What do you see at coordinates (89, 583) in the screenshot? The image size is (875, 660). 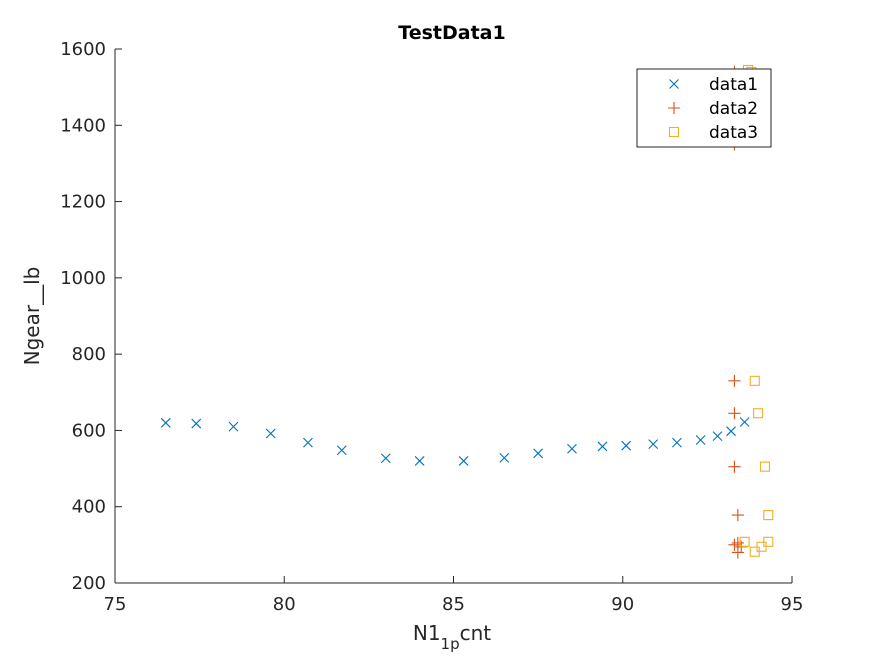 I see `y-tick-label: 200` at bounding box center [89, 583].